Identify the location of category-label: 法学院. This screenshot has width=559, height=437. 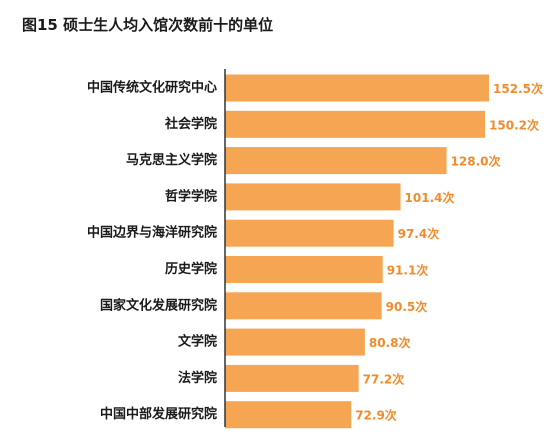
(197, 378).